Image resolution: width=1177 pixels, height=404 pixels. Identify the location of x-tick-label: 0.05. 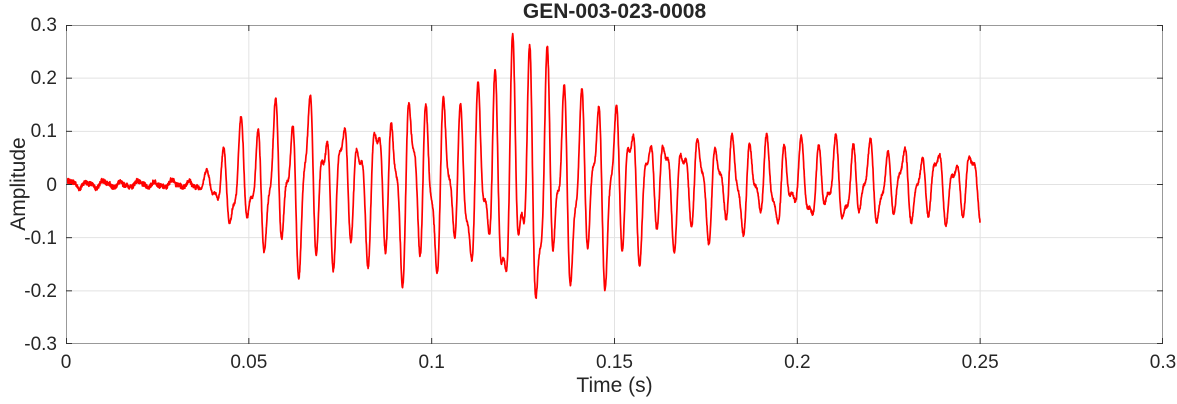
(249, 362).